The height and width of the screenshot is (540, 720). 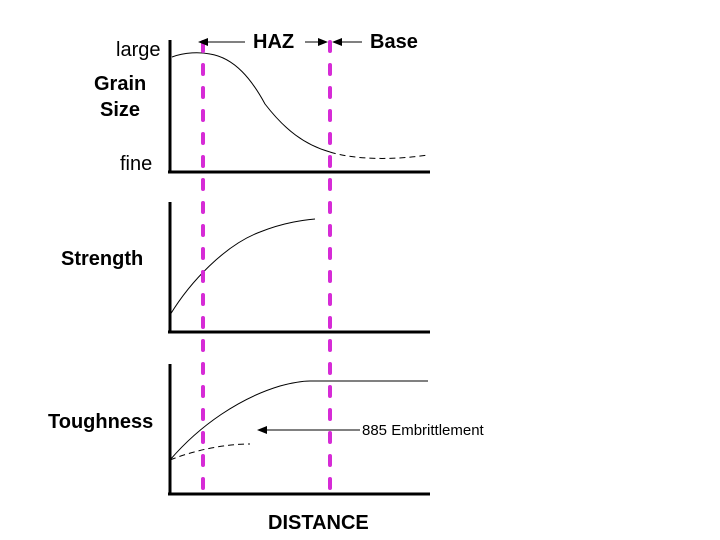 What do you see at coordinates (251, 102) in the screenshot?
I see `grain-size-curve` at bounding box center [251, 102].